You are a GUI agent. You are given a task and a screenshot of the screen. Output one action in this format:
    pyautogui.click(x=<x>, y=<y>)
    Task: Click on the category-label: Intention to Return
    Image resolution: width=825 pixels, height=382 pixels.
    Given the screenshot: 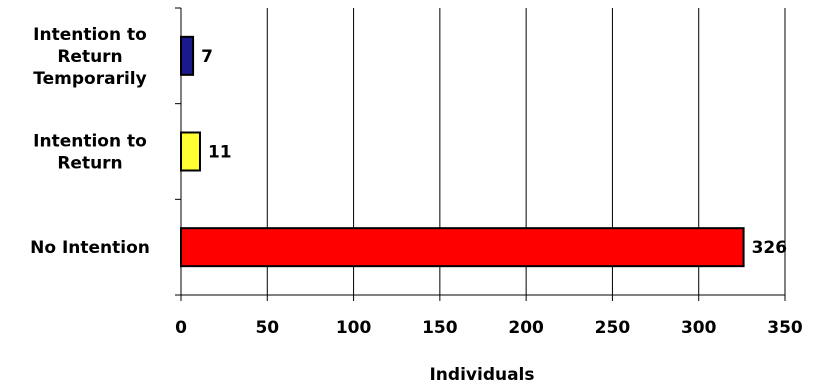 What is the action you would take?
    pyautogui.click(x=90, y=153)
    